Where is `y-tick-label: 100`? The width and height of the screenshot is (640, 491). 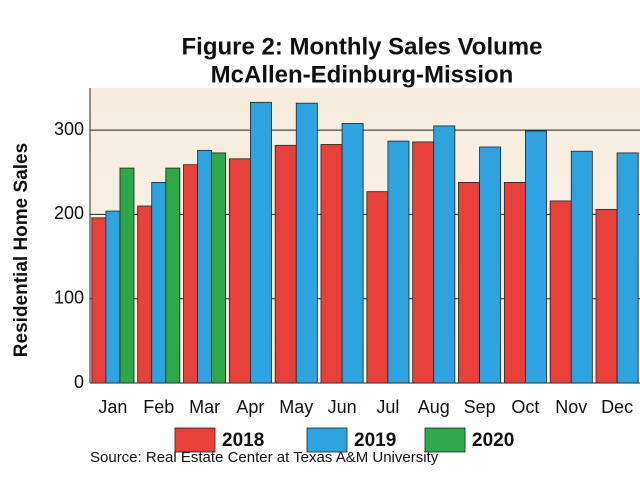
y-tick-label: 100 is located at coordinates (69, 297).